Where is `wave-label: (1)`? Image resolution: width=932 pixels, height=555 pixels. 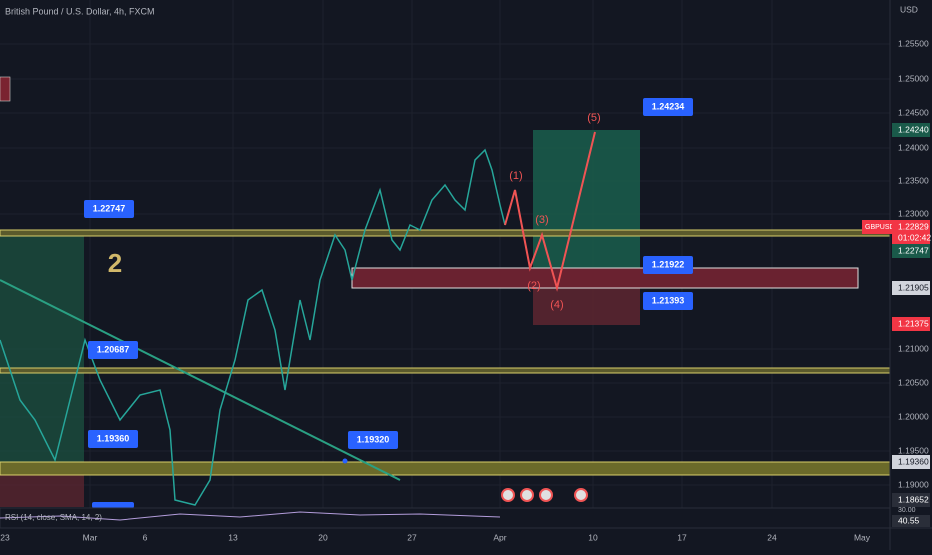 wave-label: (1) is located at coordinates (515, 176).